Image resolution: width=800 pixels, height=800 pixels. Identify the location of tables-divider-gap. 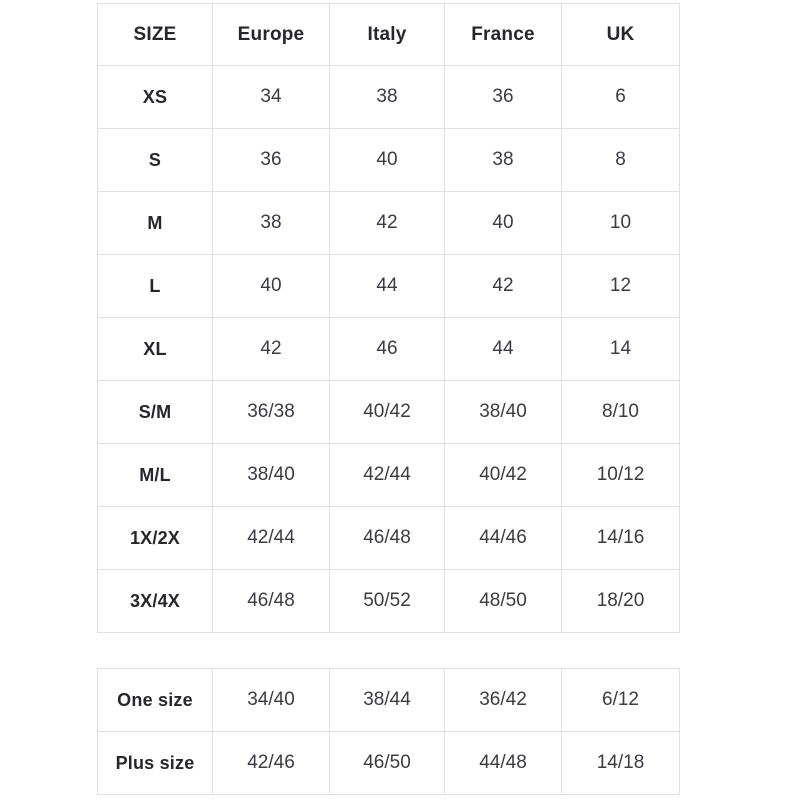
(388, 650).